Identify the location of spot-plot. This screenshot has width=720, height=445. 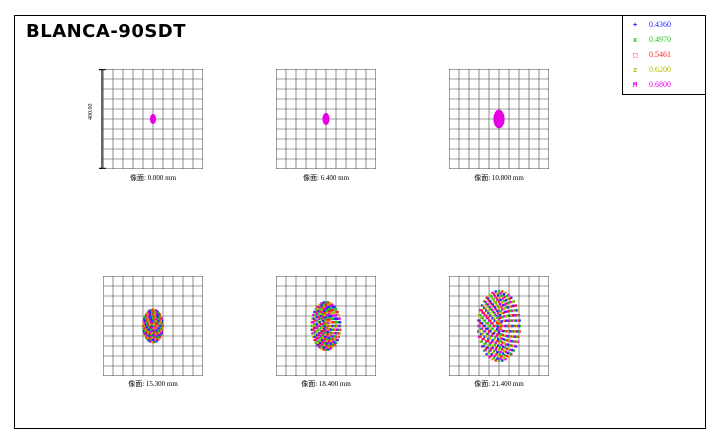
(499, 326).